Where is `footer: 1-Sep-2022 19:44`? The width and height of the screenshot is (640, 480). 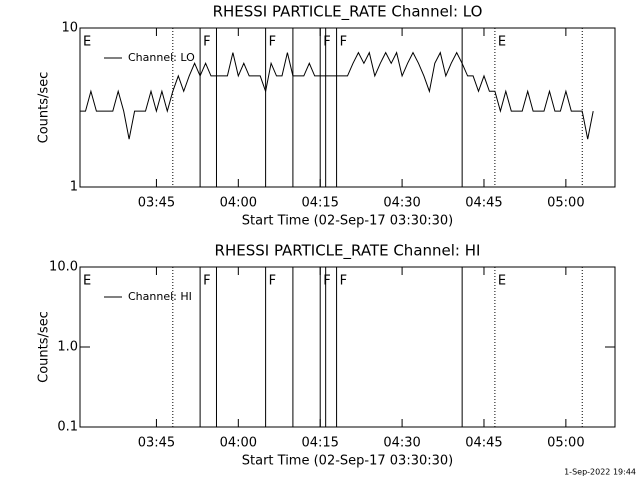 footer: 1-Sep-2022 19:44 is located at coordinates (600, 472).